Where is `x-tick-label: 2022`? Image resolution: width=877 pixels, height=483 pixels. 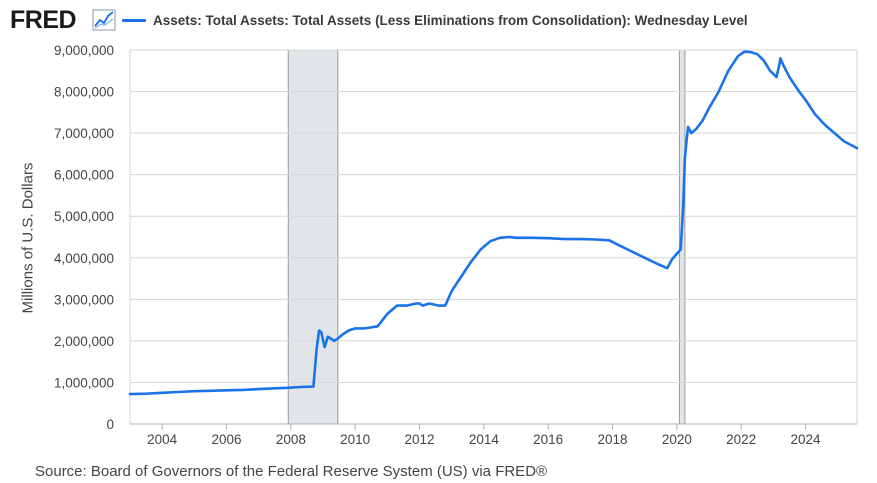
x-tick-label: 2022 is located at coordinates (741, 439).